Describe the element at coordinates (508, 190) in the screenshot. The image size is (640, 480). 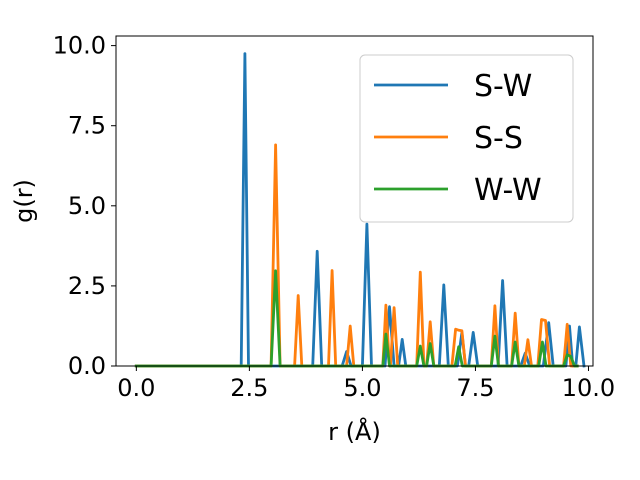
I see `legend-label-w-w: W-W` at that location.